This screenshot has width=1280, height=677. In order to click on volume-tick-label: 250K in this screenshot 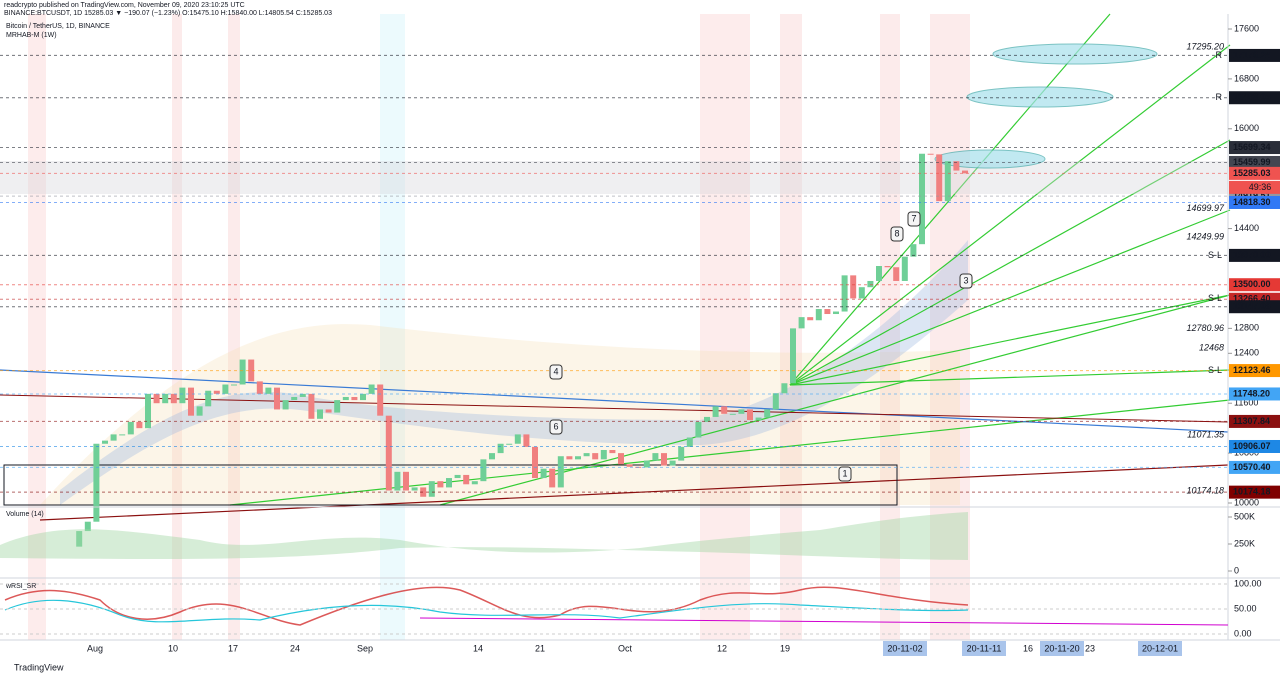, I will do `click(1244, 543)`.